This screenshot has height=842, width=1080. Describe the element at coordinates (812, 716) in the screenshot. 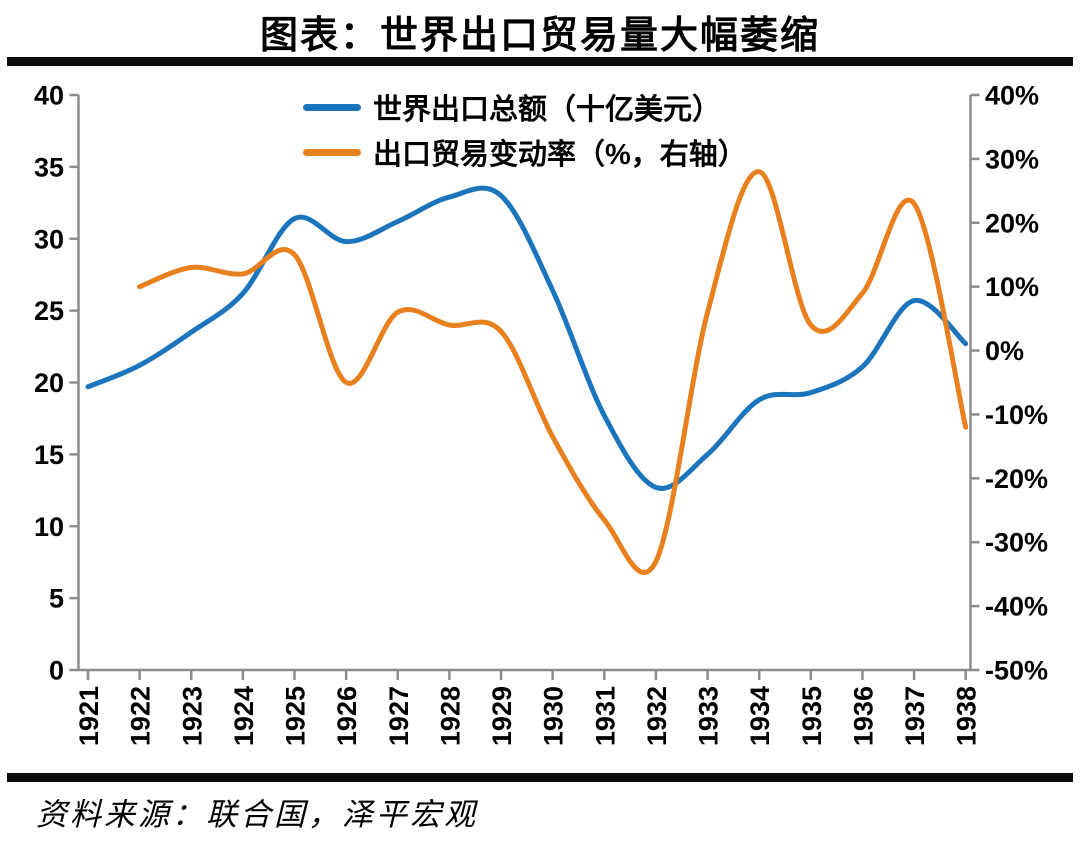

I see `x-axis-tick-label: 1935` at that location.